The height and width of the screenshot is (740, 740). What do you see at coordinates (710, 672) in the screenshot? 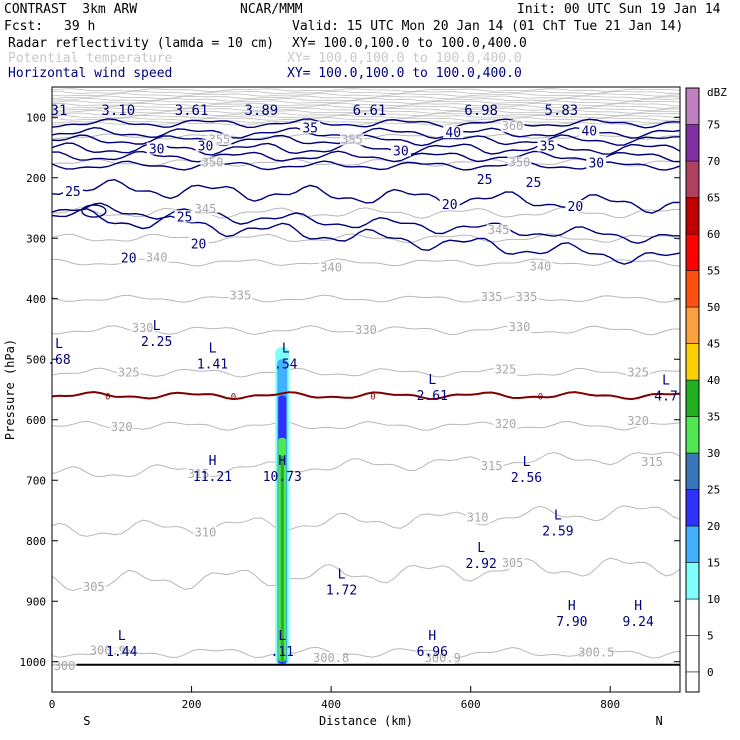
I see `colorbar-tick-label: 0` at bounding box center [710, 672].